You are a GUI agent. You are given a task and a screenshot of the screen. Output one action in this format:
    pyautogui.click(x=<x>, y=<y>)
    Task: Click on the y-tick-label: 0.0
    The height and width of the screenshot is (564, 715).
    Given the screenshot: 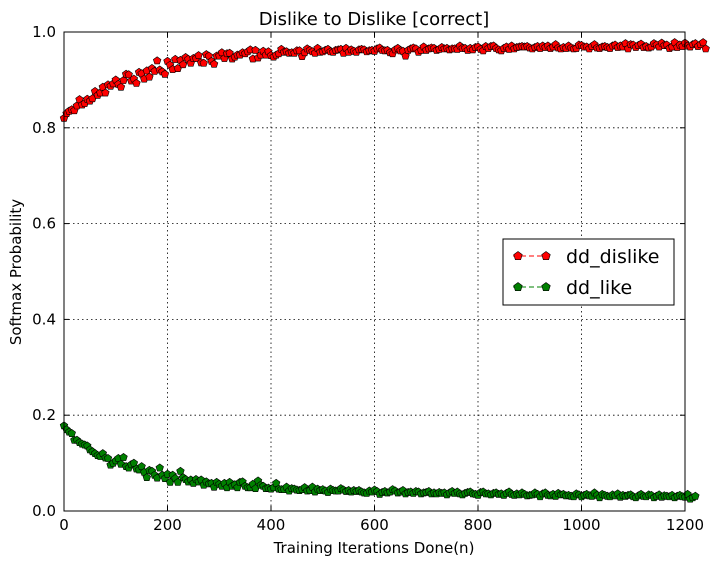 What is the action you would take?
    pyautogui.click(x=44, y=511)
    